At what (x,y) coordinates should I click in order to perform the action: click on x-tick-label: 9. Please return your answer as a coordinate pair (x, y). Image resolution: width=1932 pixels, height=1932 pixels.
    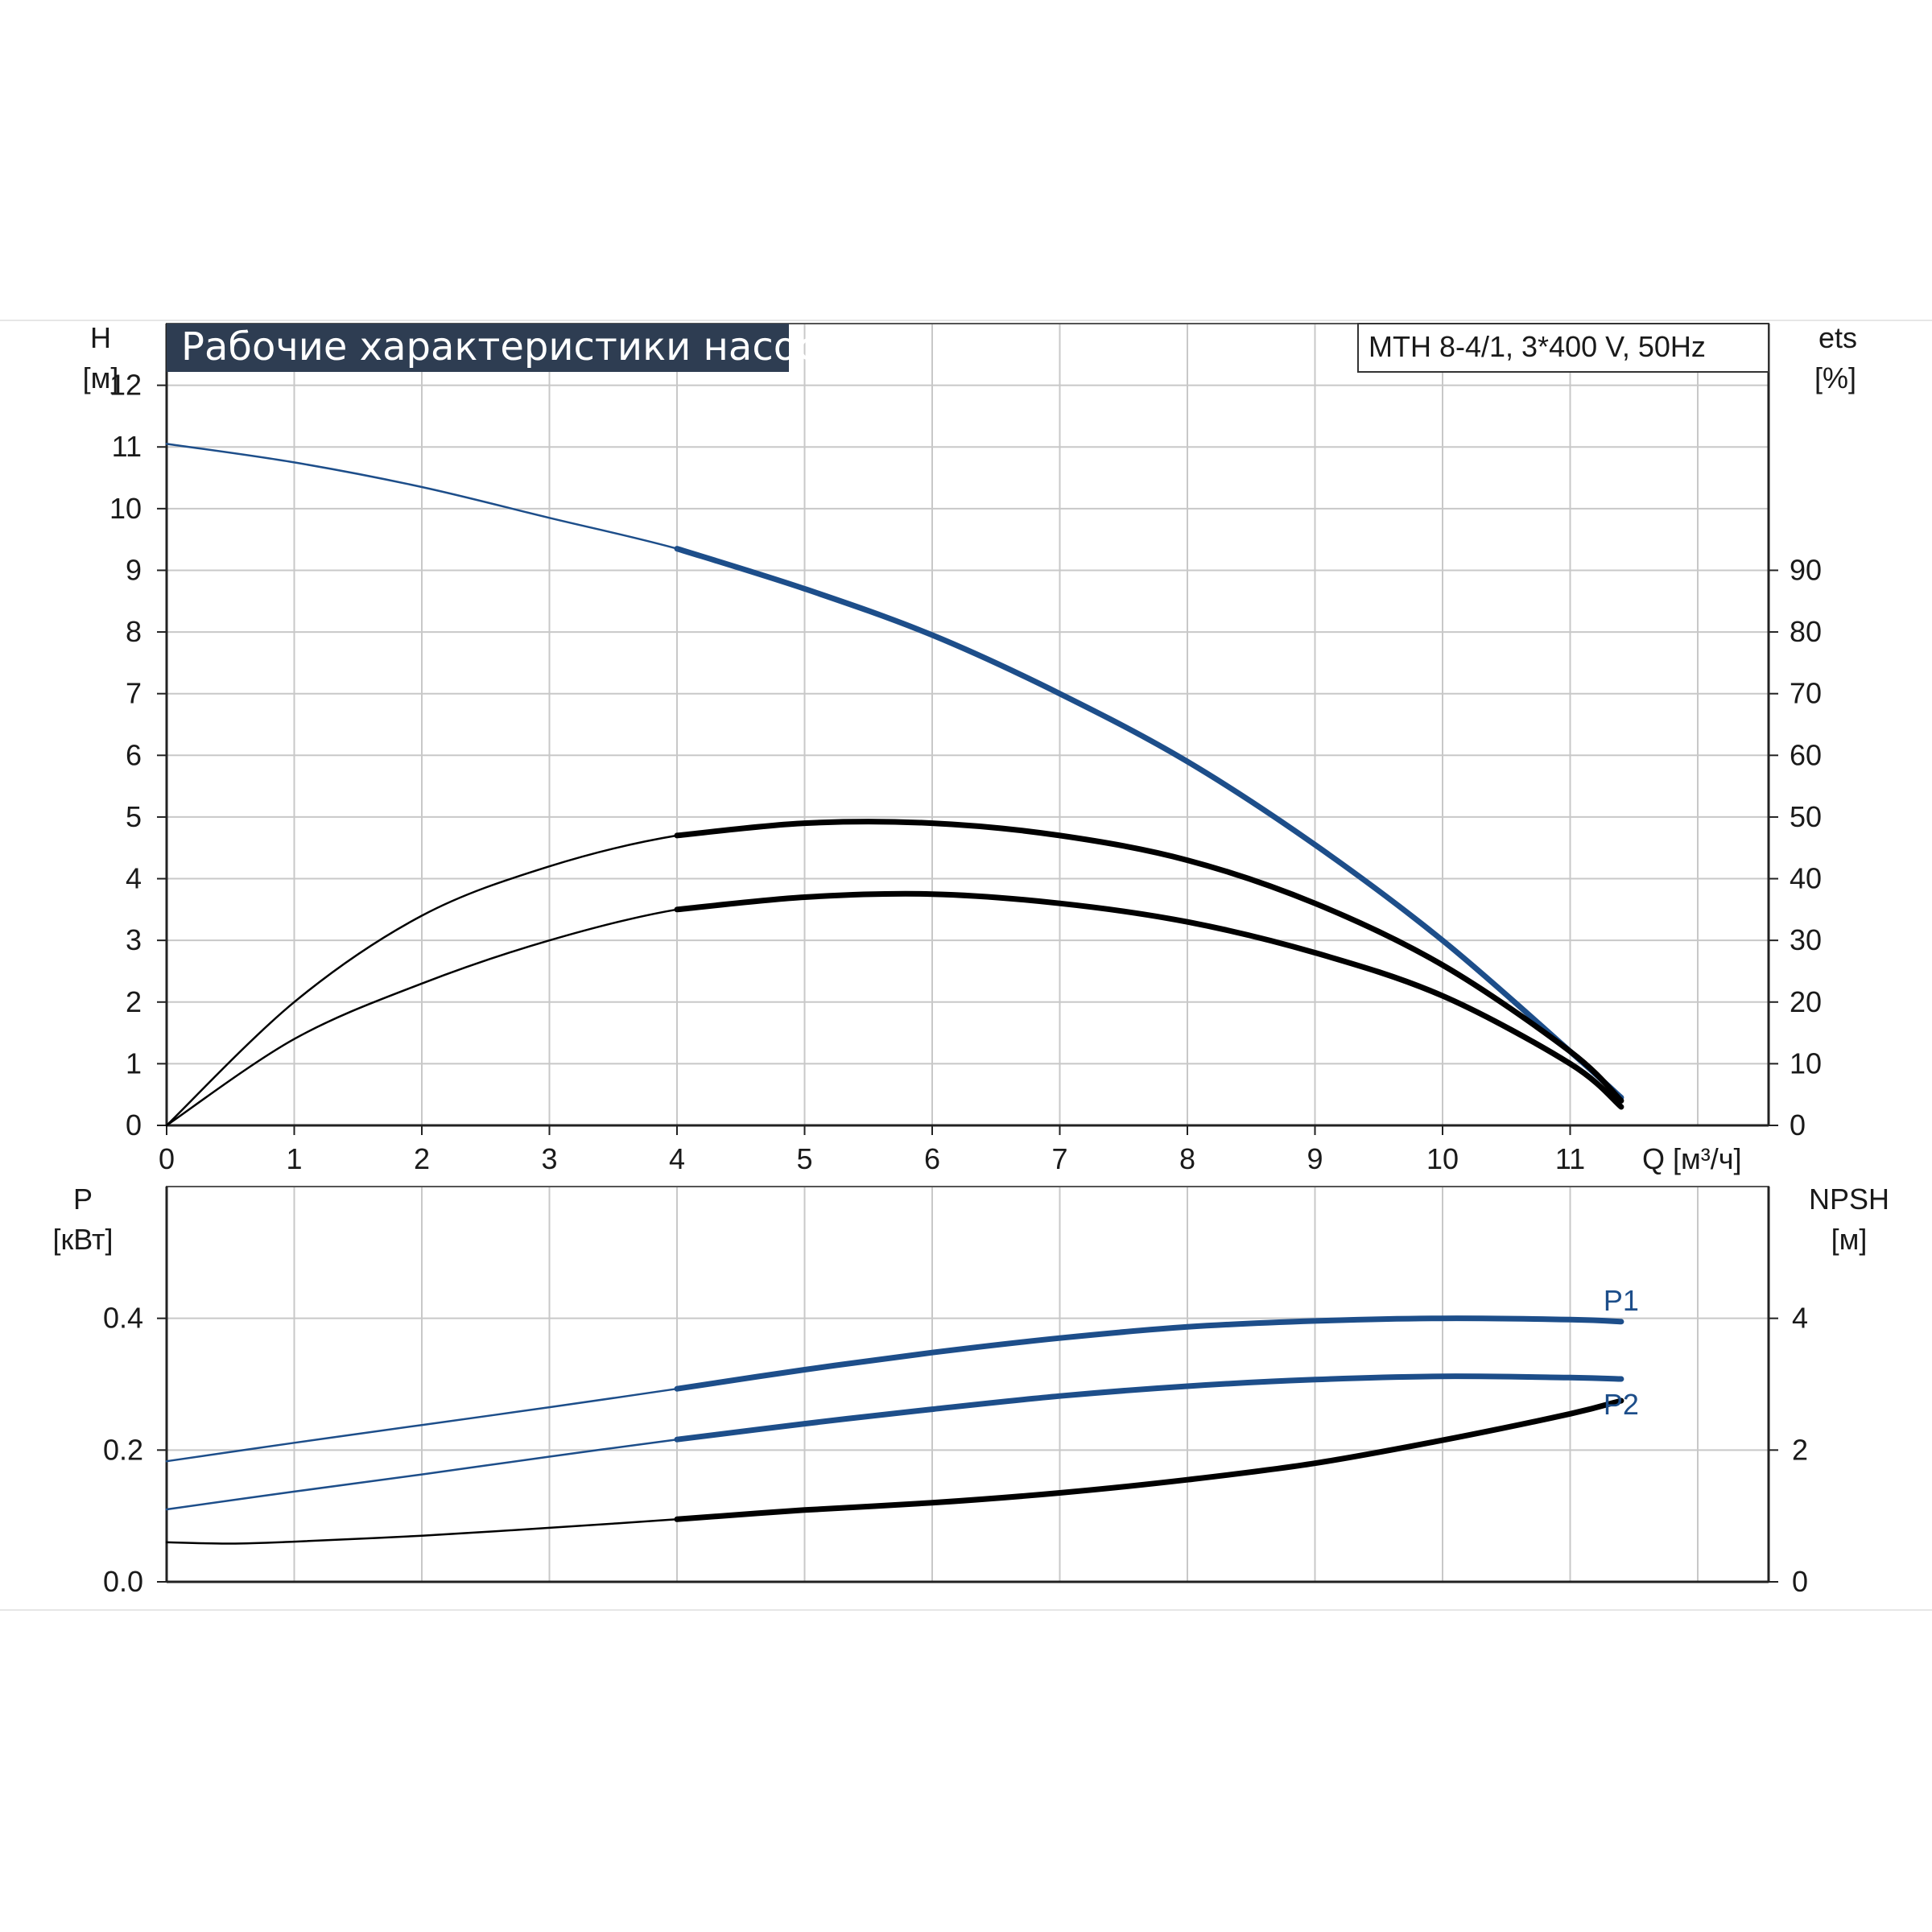
    Looking at the image, I should click on (1315, 1158).